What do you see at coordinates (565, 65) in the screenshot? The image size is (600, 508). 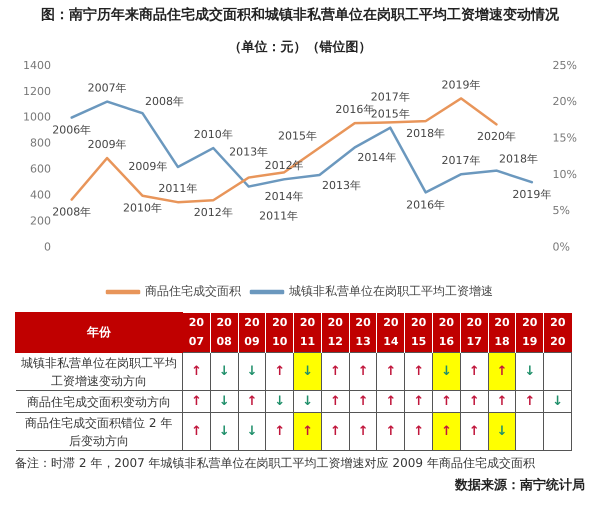 I see `y2-tick-label: 25%` at bounding box center [565, 65].